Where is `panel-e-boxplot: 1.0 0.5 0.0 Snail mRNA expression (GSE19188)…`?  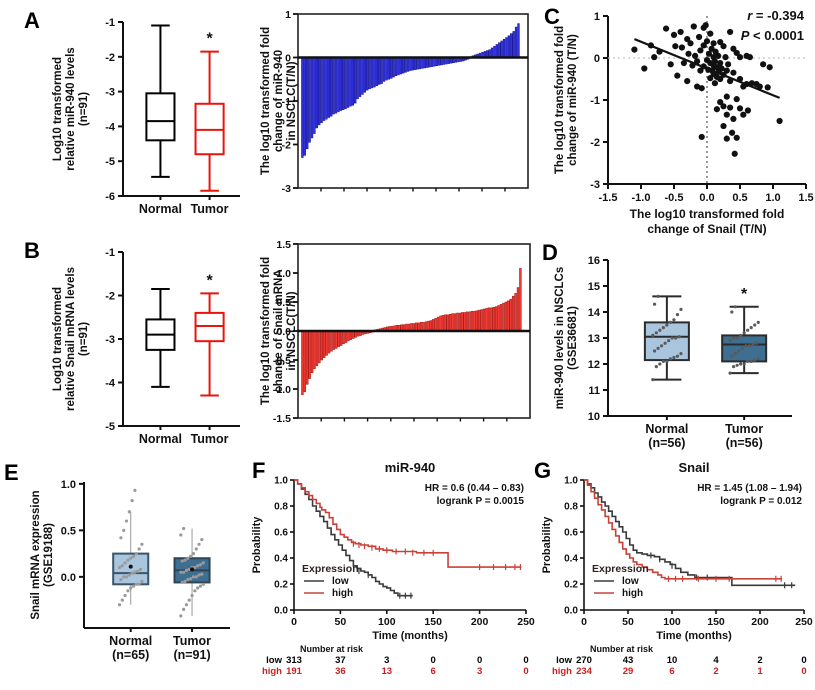
panel-e-boxplot: 1.0 0.5 0.0 Snail mRNA expression (GSE19188)… is located at coordinates (134, 570).